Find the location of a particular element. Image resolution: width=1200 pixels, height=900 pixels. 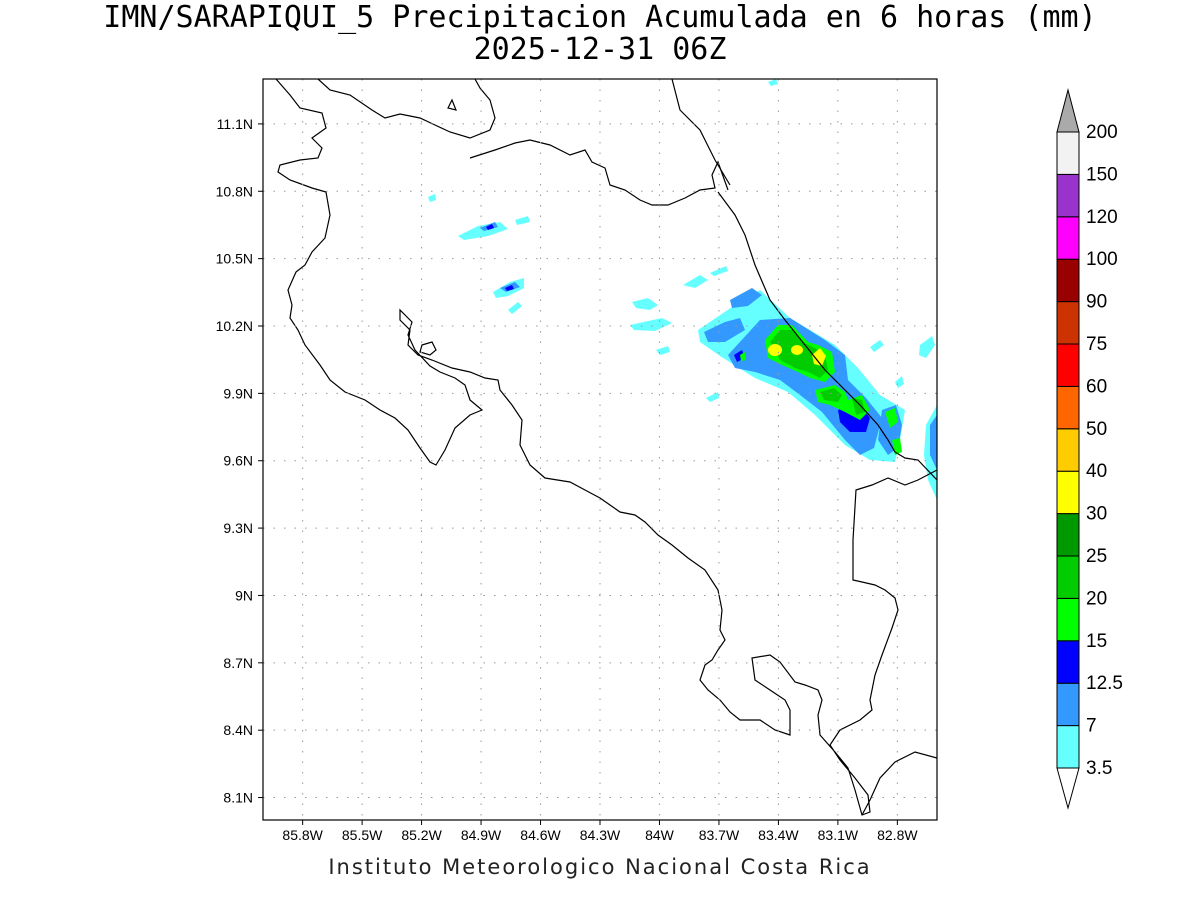

lat-tick-label-3: 10.2N is located at coordinates (234, 326).